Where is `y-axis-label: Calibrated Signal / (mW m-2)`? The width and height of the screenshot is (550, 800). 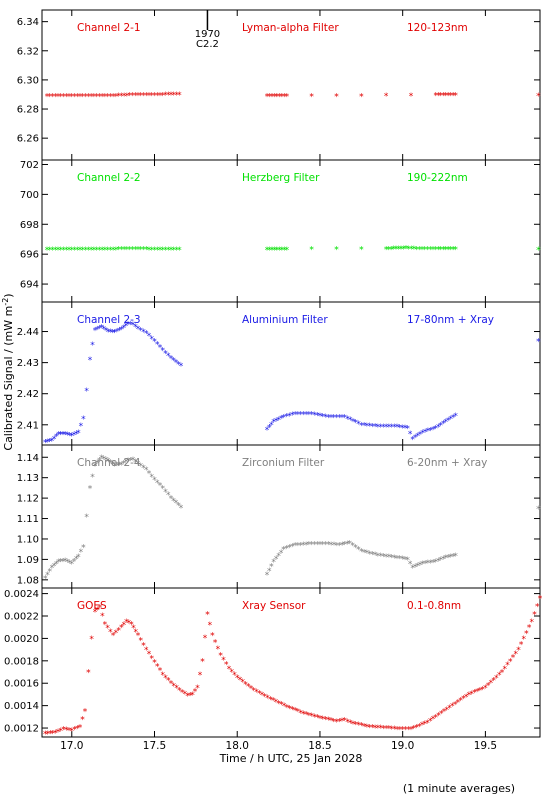 y-axis-label: Calibrated Signal / (mW m-2) is located at coordinates (8, 371).